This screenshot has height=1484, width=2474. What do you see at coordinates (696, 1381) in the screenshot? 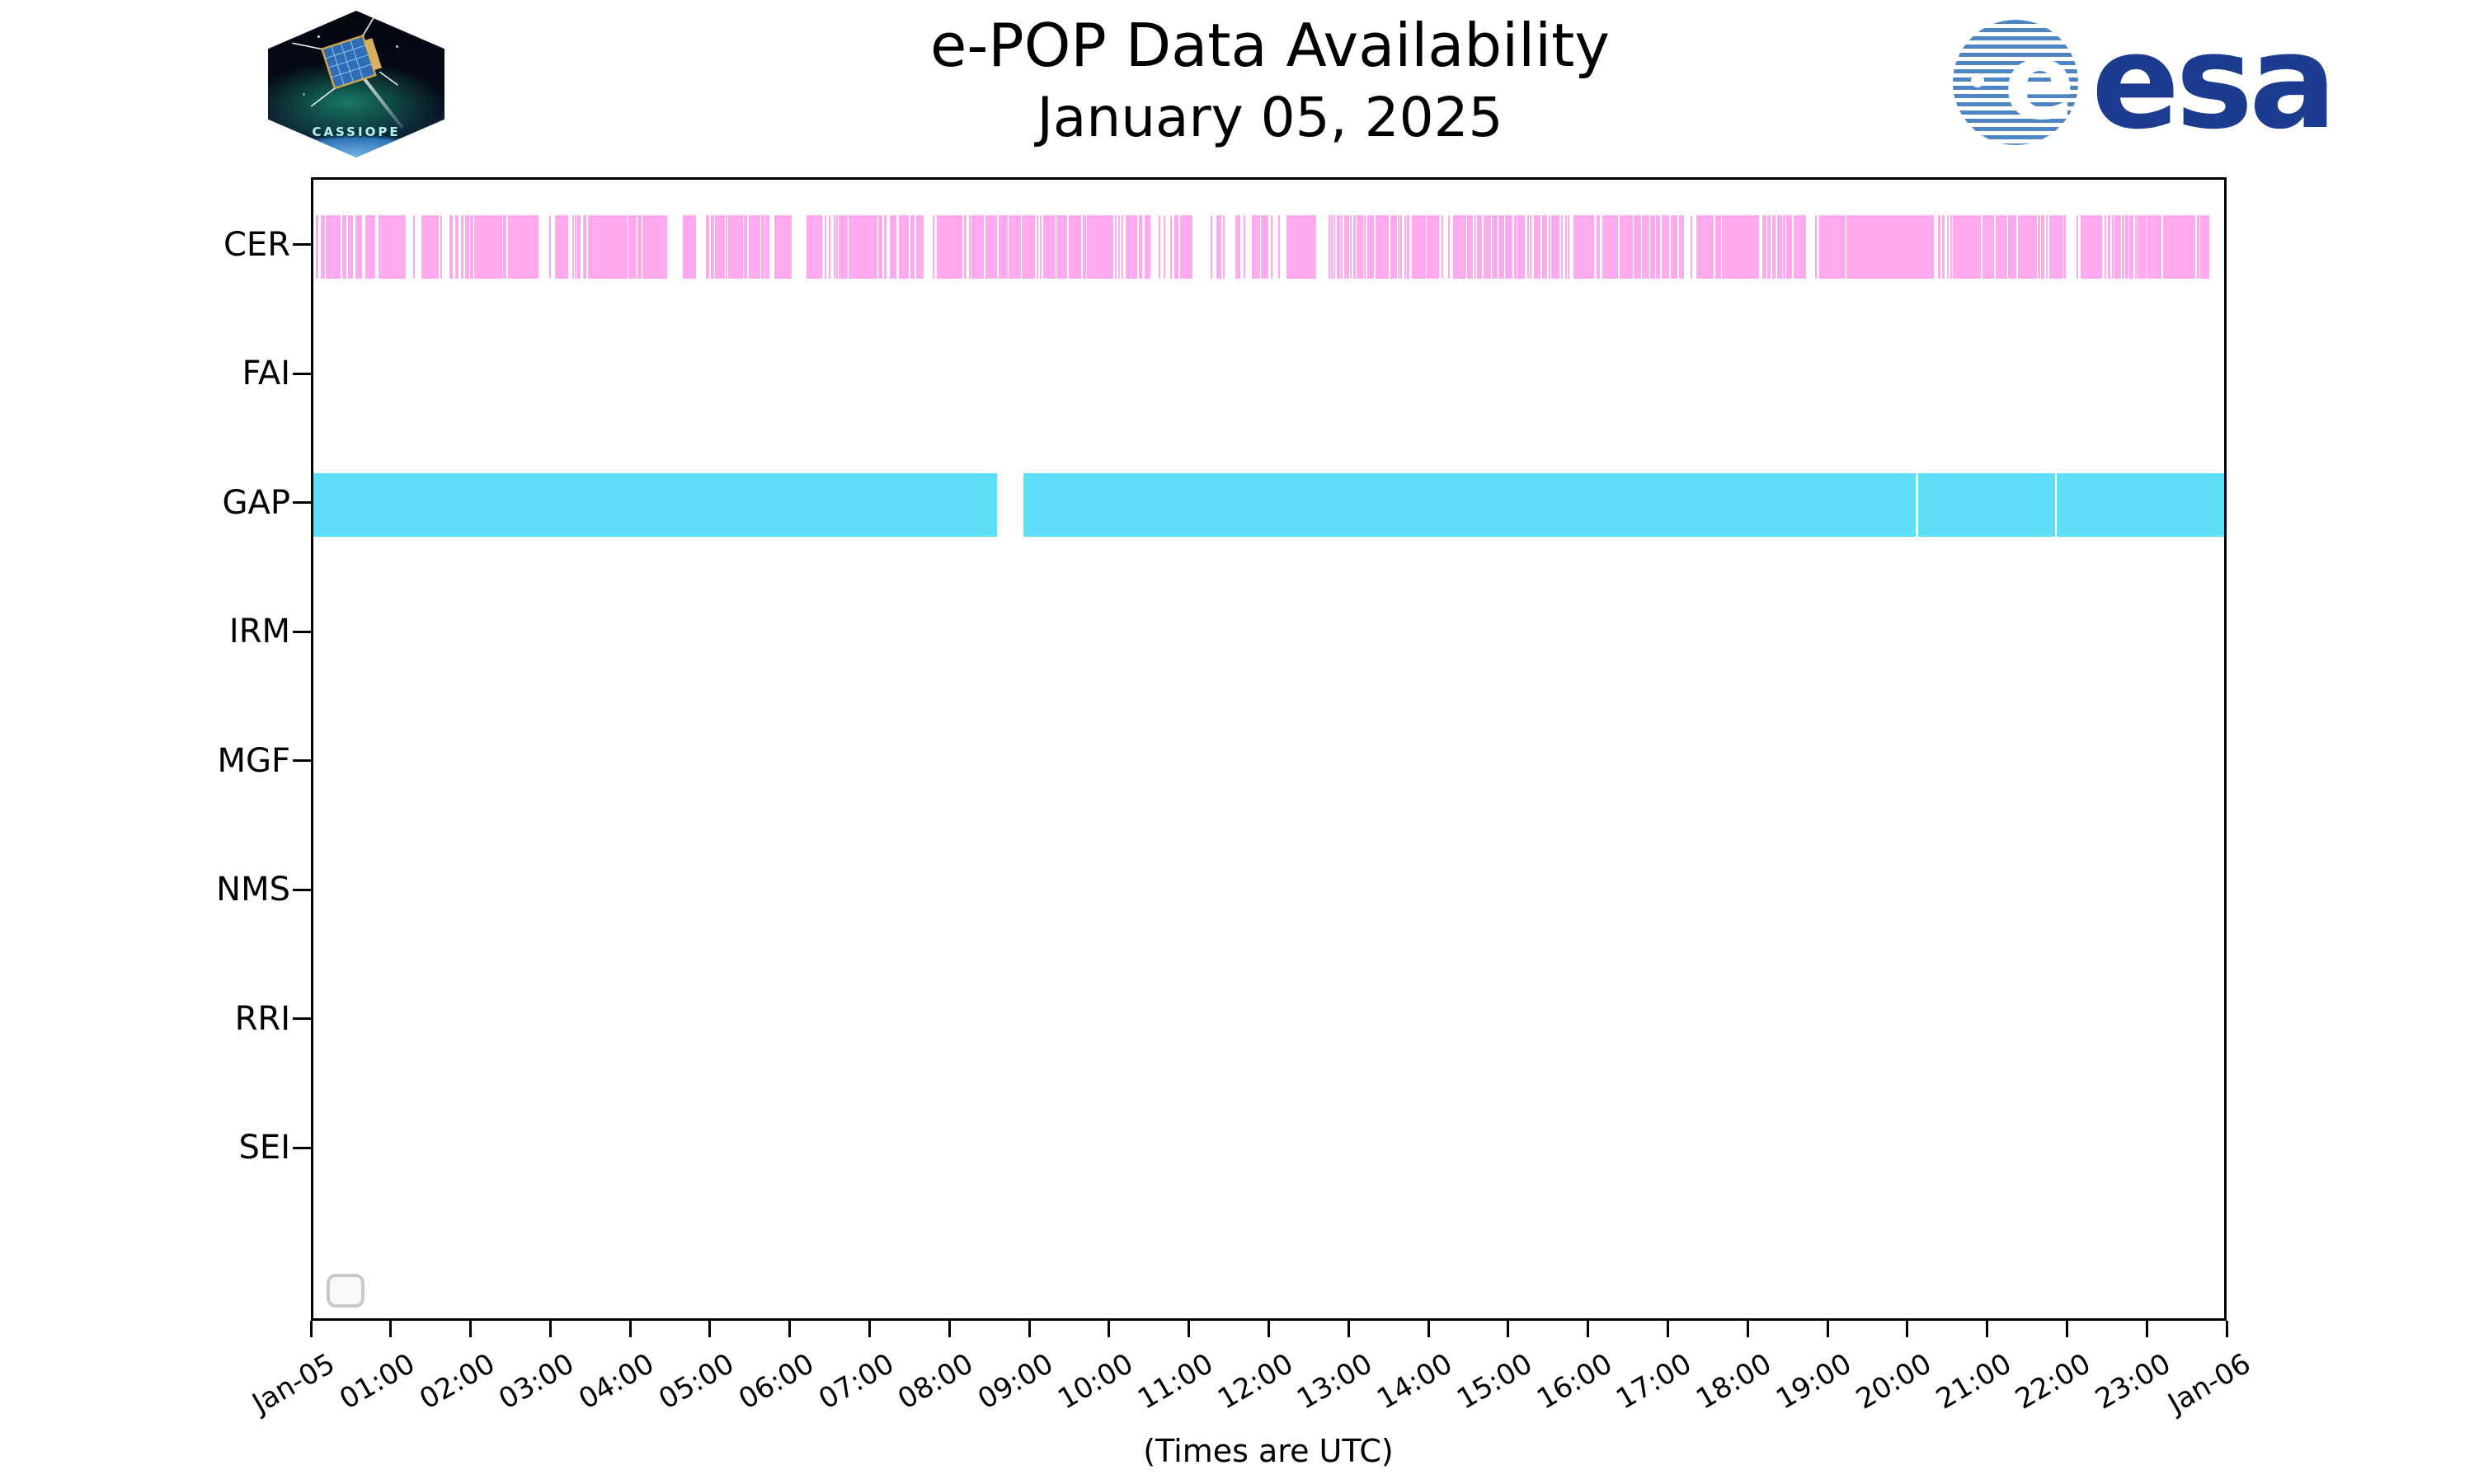
I see `x-tick-label-0500: 05:00` at bounding box center [696, 1381].